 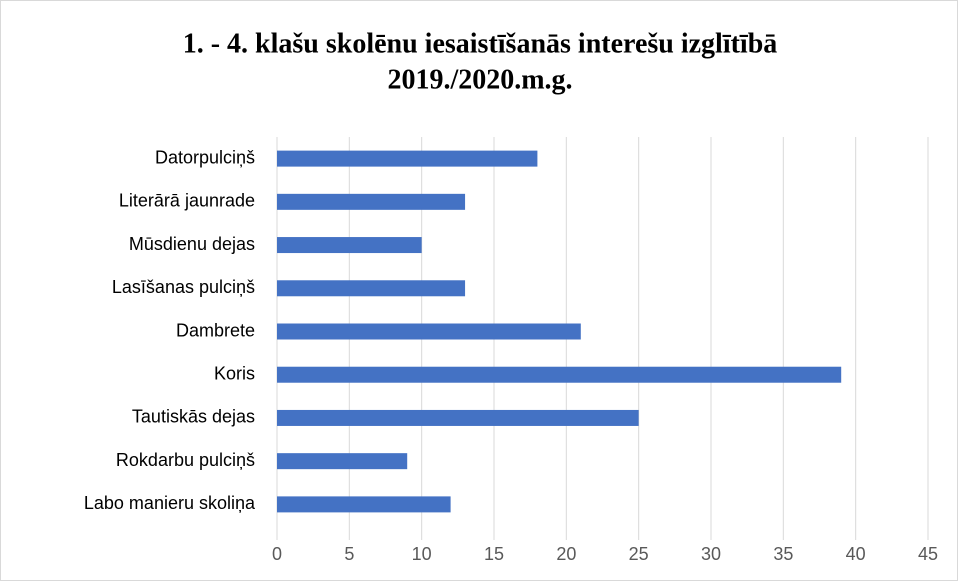 I want to click on x-tick-label: 40, so click(x=856, y=554).